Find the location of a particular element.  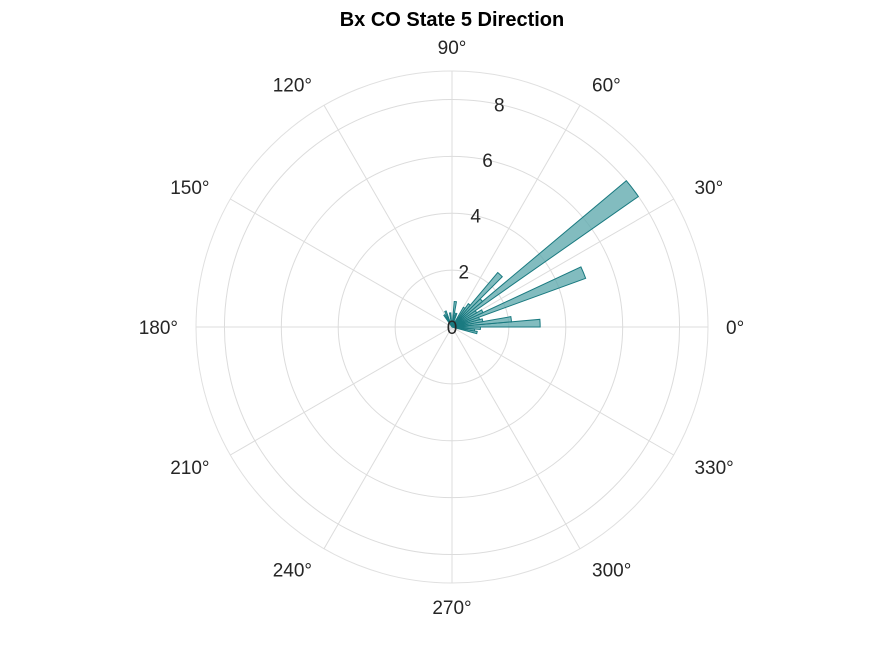

radial-tick-labels: 0 2 4 6 8 is located at coordinates (476, 217).